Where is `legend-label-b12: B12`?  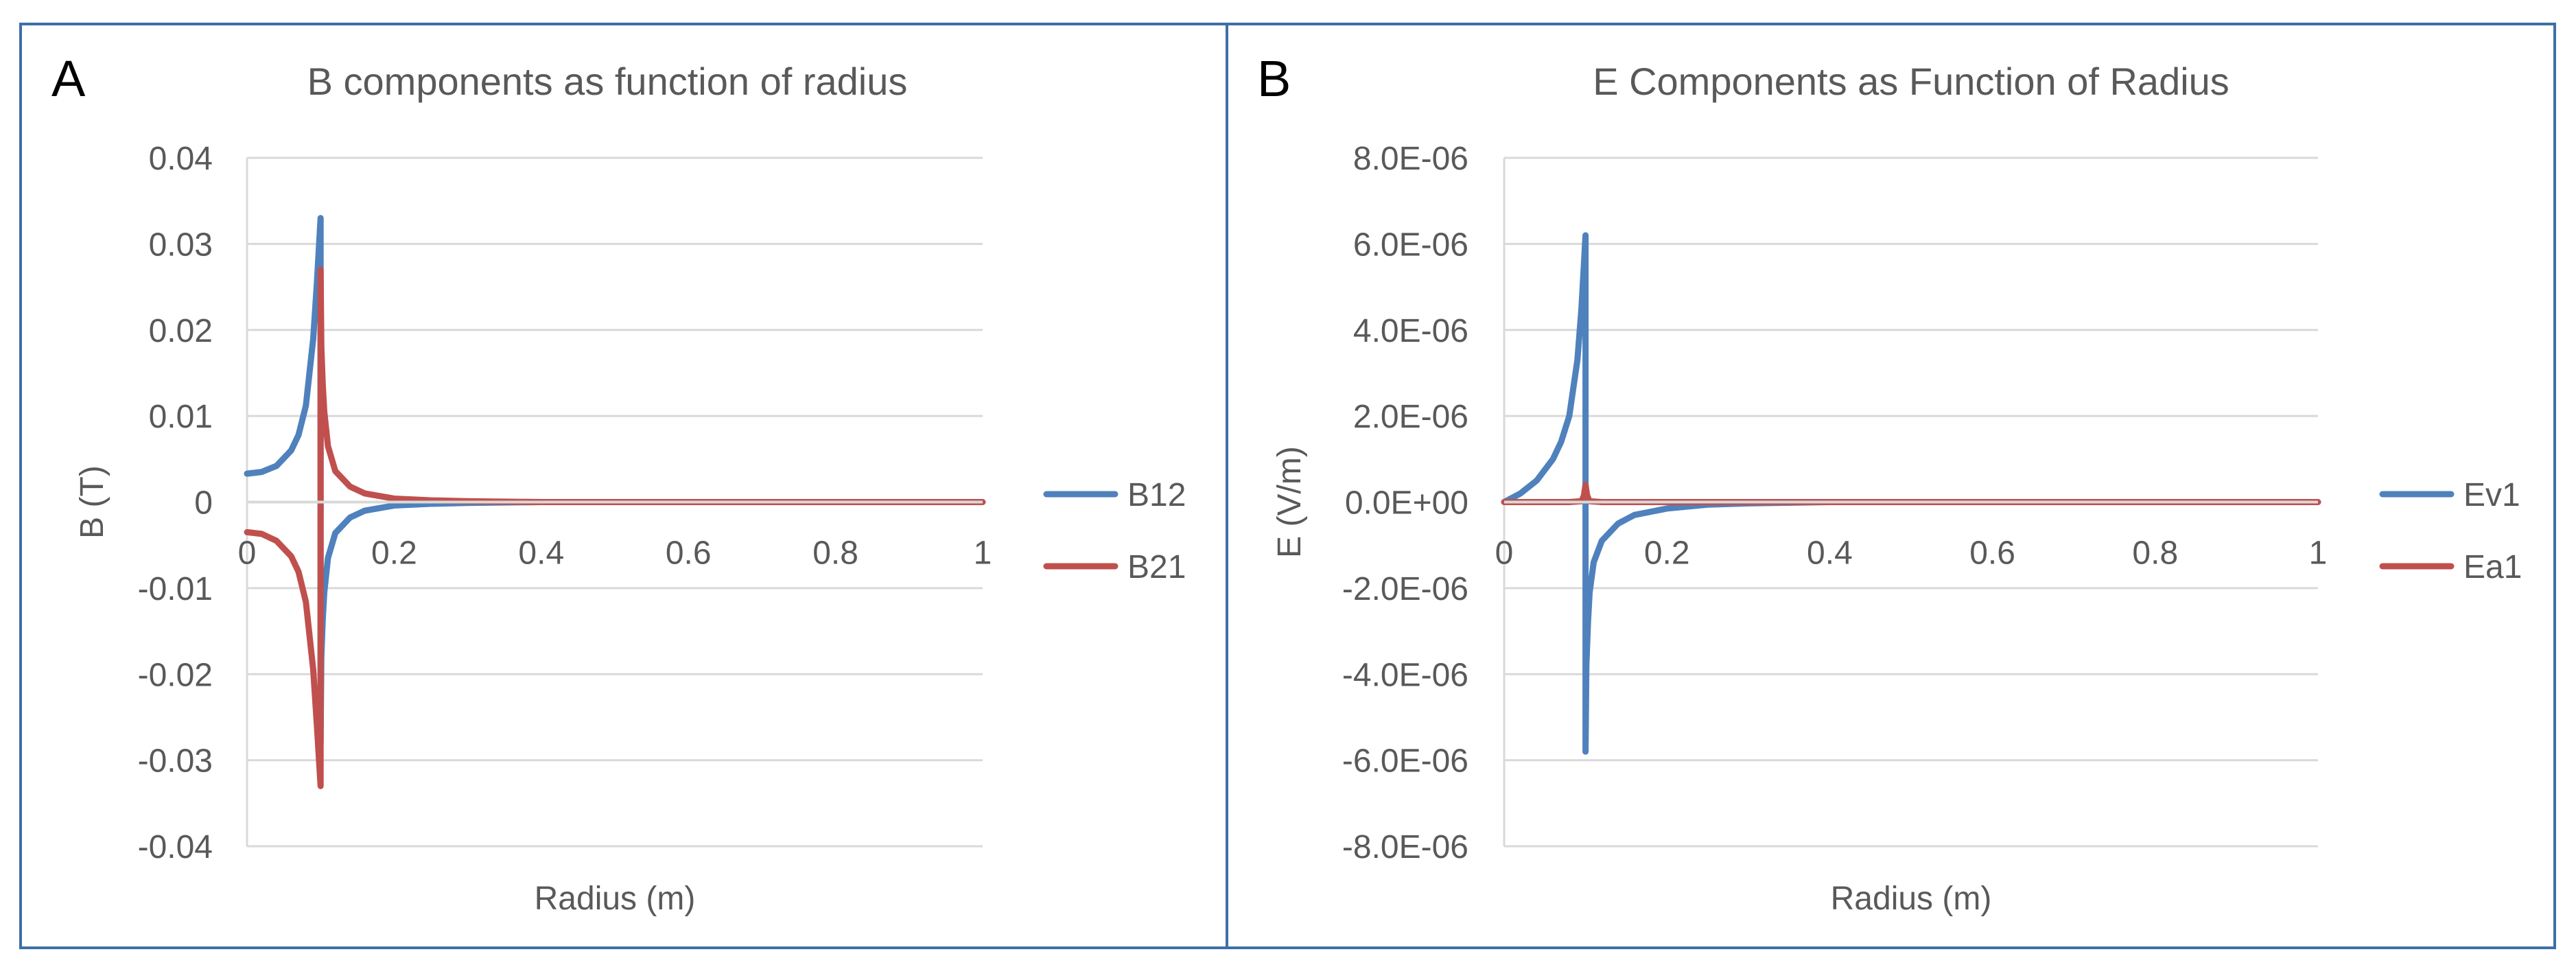
legend-label-b12: B12 is located at coordinates (1156, 495).